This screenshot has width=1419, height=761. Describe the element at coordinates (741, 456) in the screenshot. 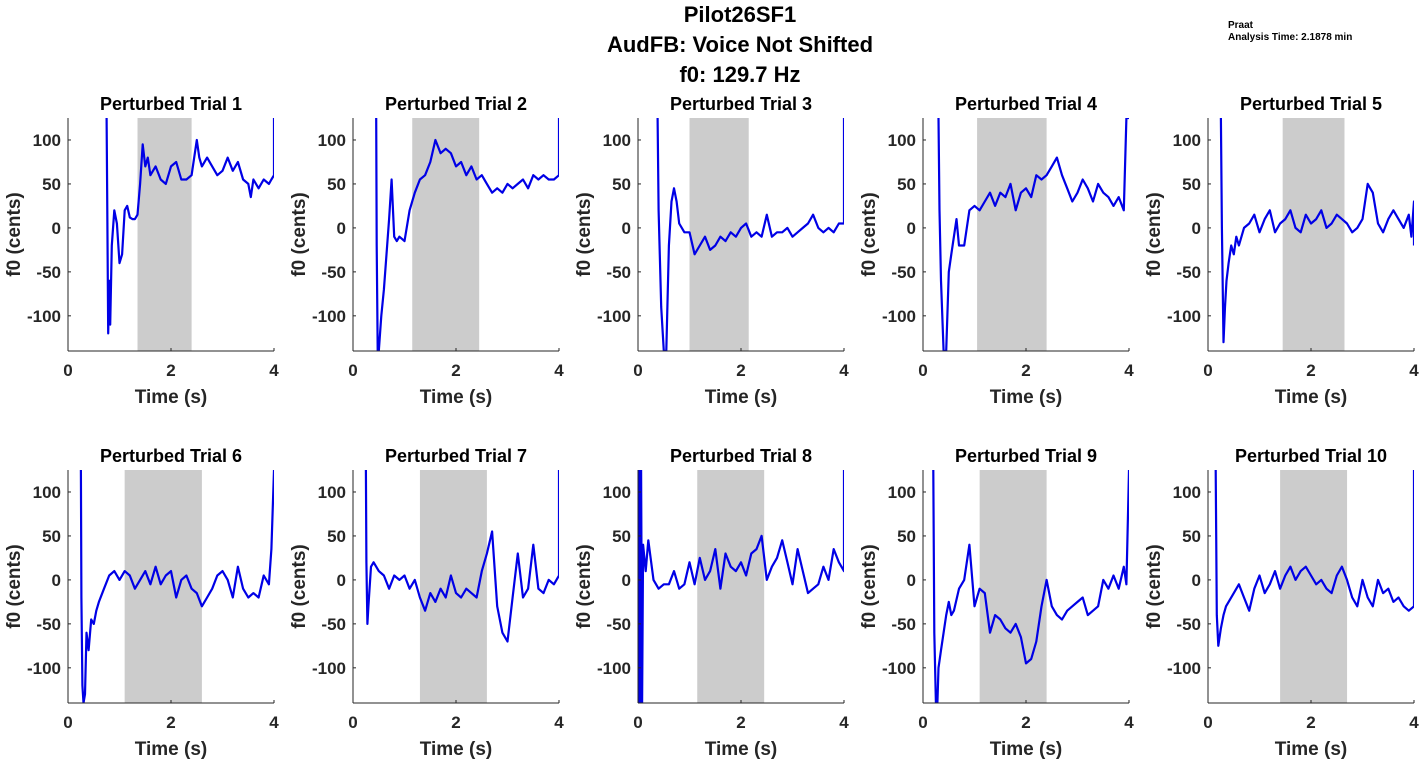

I see `subplot-title: Perturbed Trial 8` at that location.